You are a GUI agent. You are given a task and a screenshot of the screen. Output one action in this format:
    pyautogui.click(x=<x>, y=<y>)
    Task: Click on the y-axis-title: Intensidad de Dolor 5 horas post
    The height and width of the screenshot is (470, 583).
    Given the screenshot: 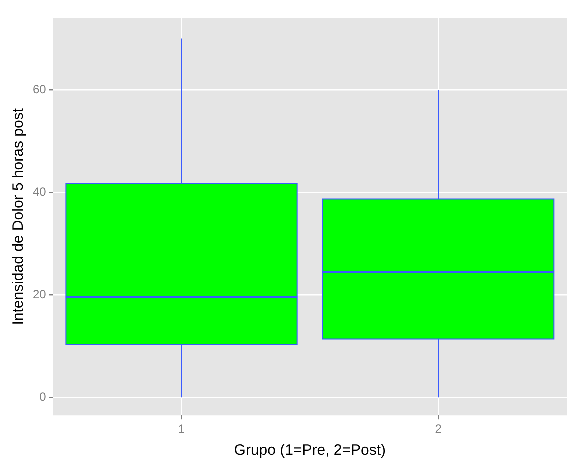 What is the action you would take?
    pyautogui.click(x=19, y=217)
    